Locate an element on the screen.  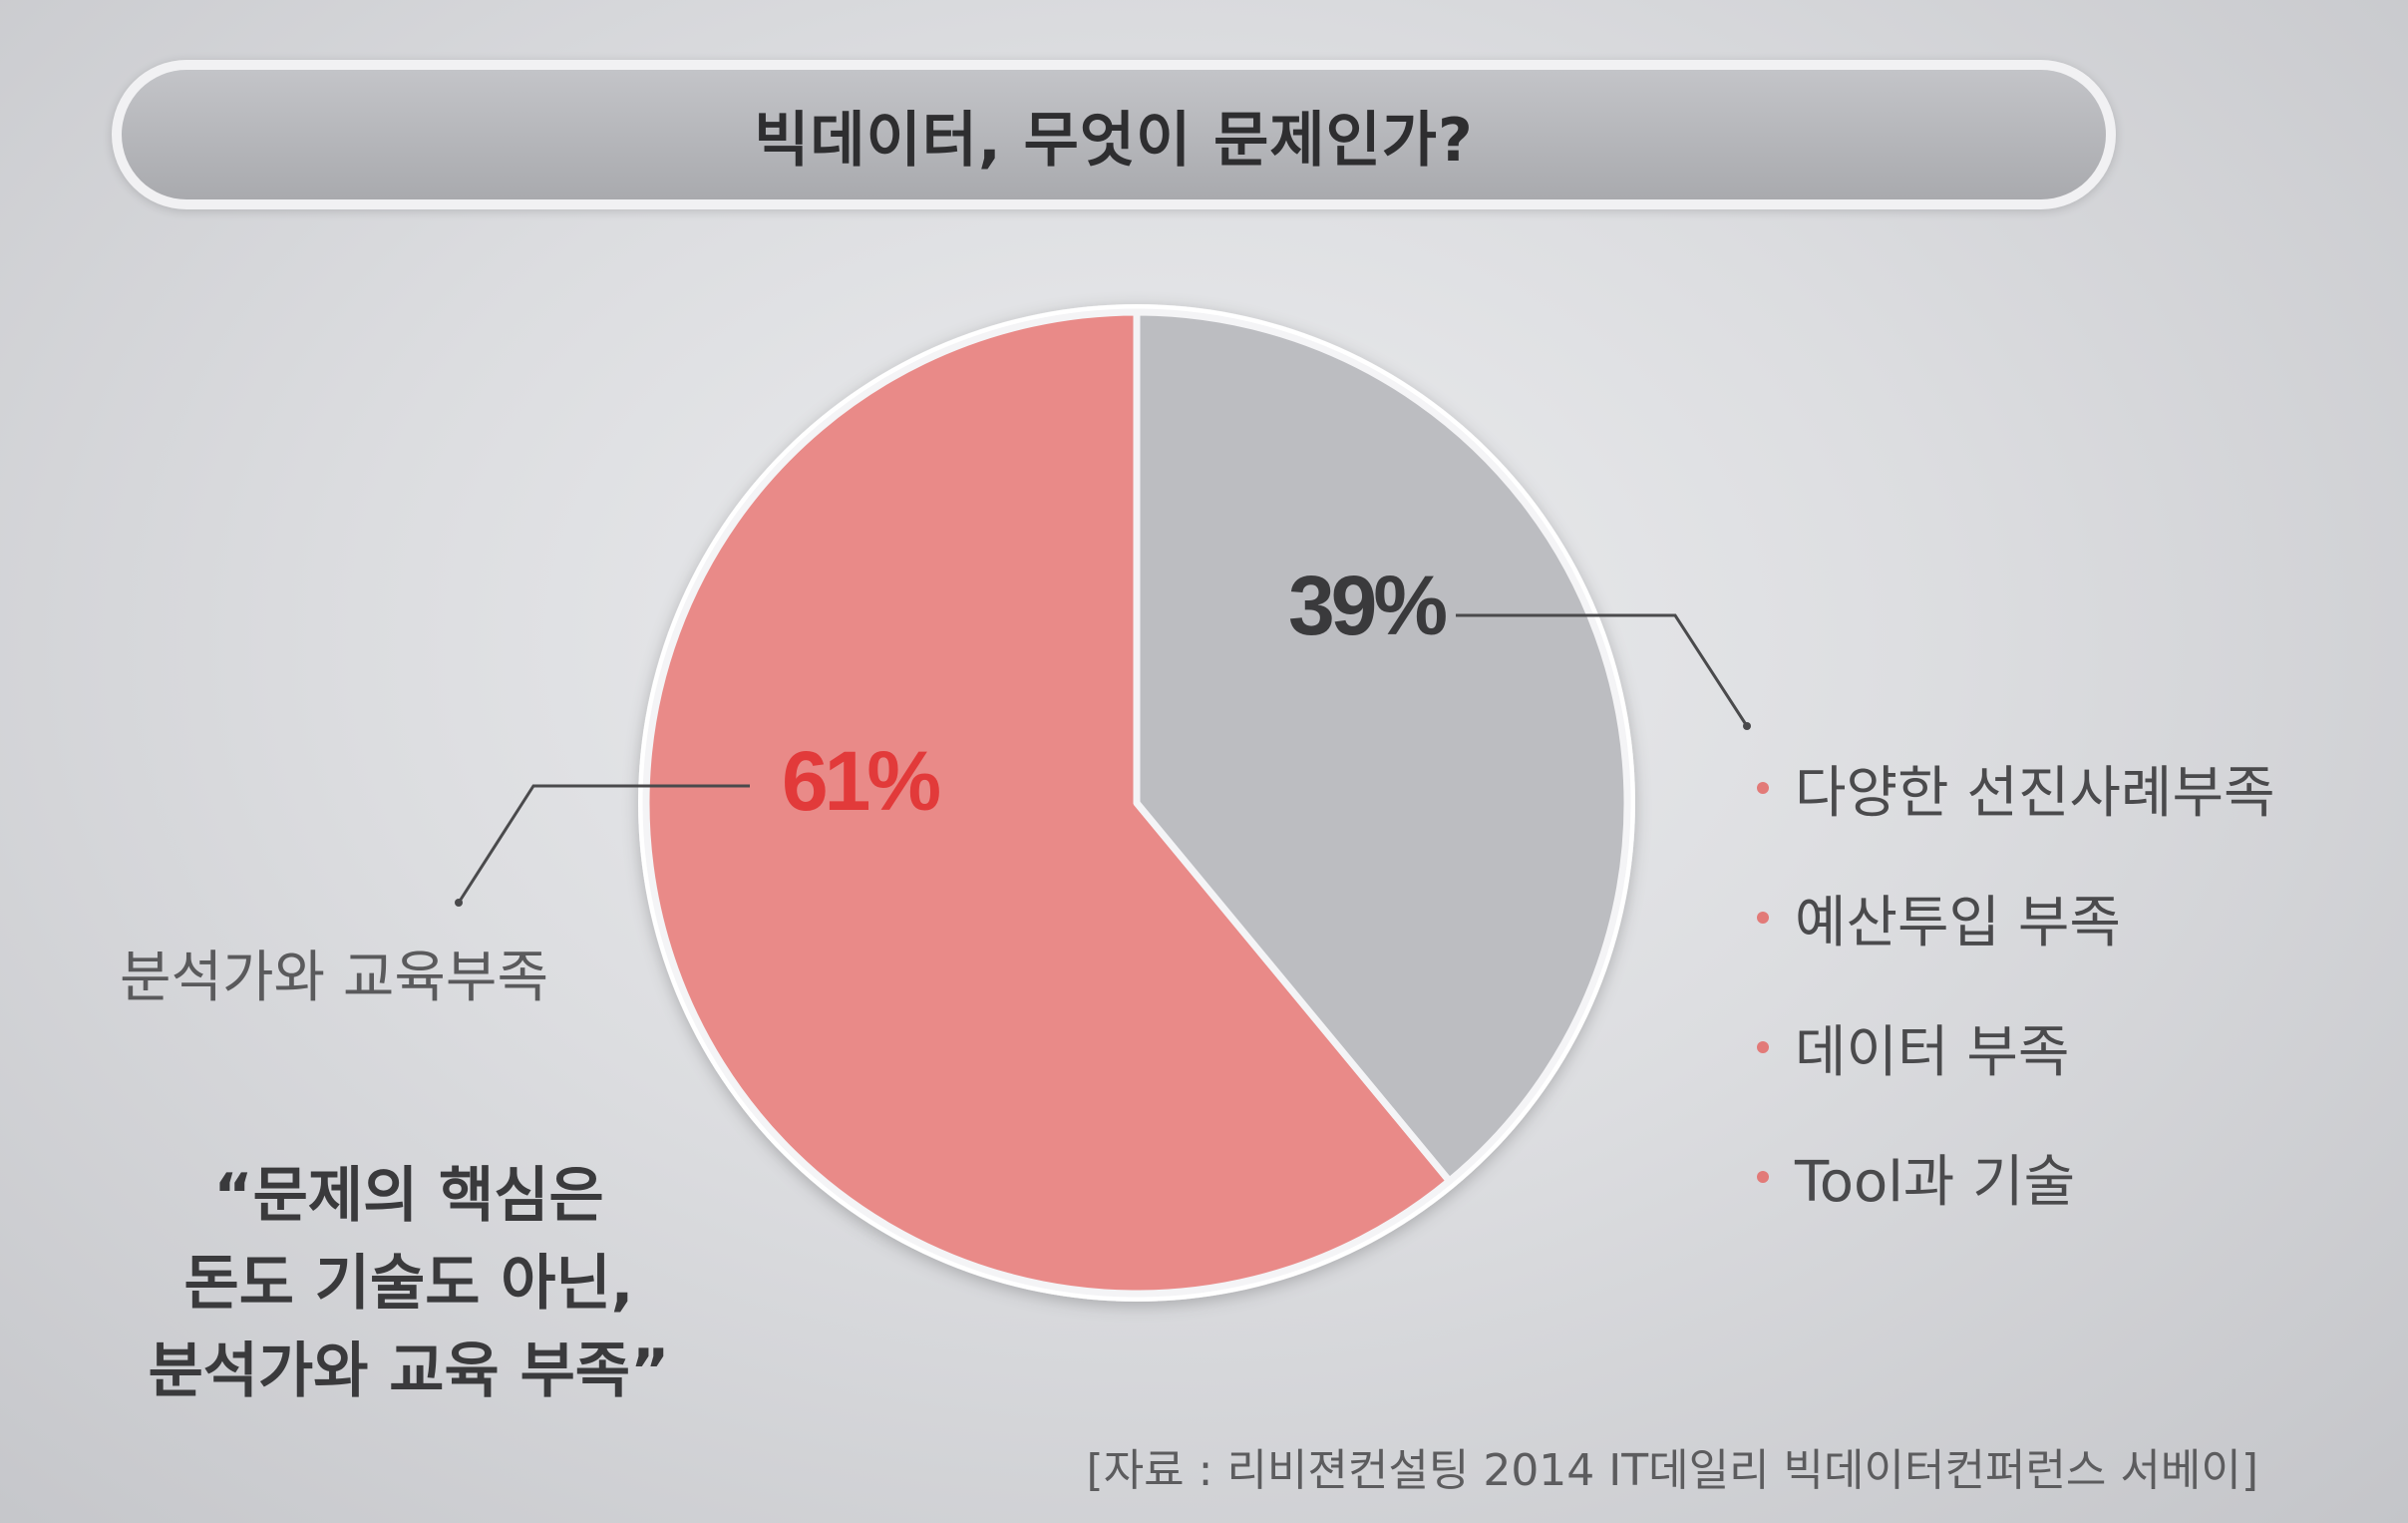
pie-slice-other is located at coordinates (1382, 747).